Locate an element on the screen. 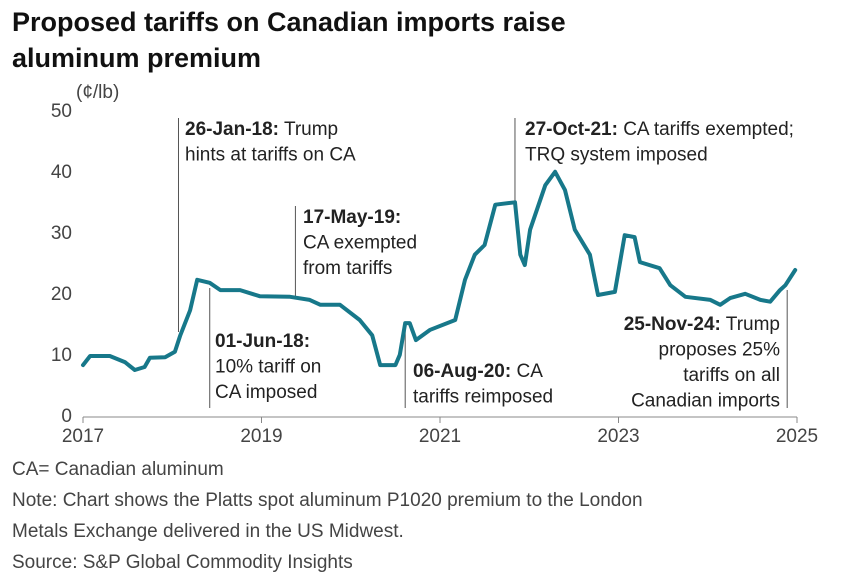  y-tick-label: 30 is located at coordinates (61, 233).